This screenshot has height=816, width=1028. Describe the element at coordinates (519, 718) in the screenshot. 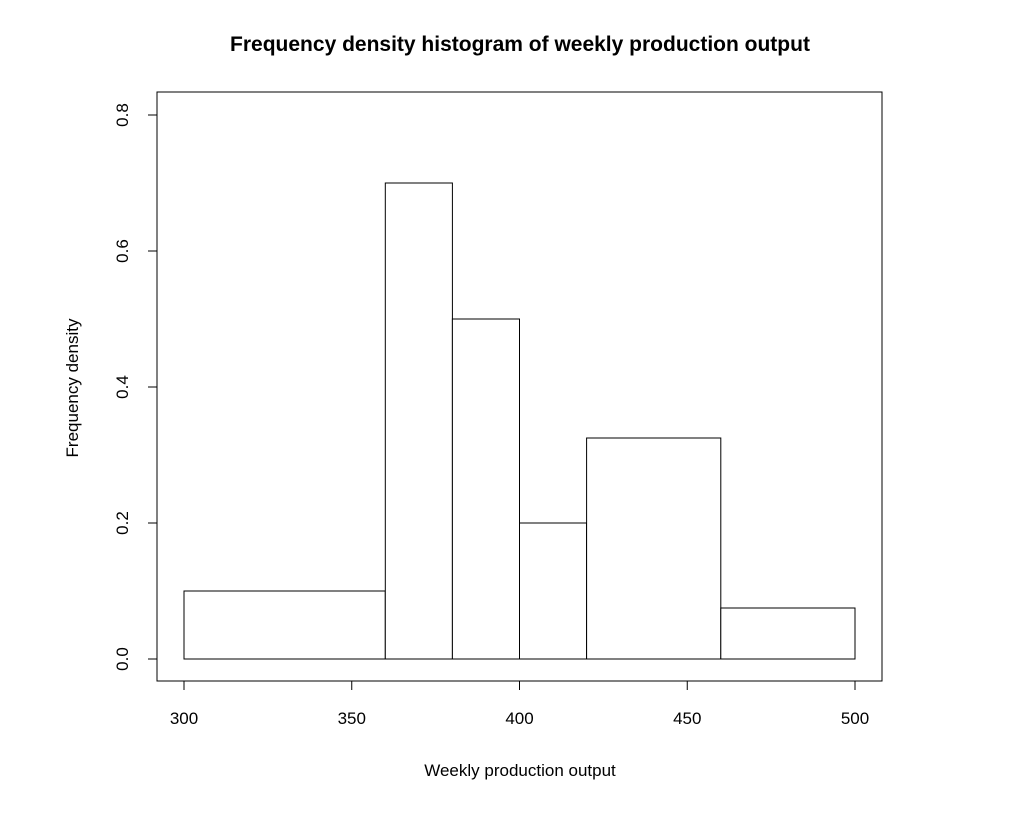

I see `x-tick-label-400: 400` at that location.